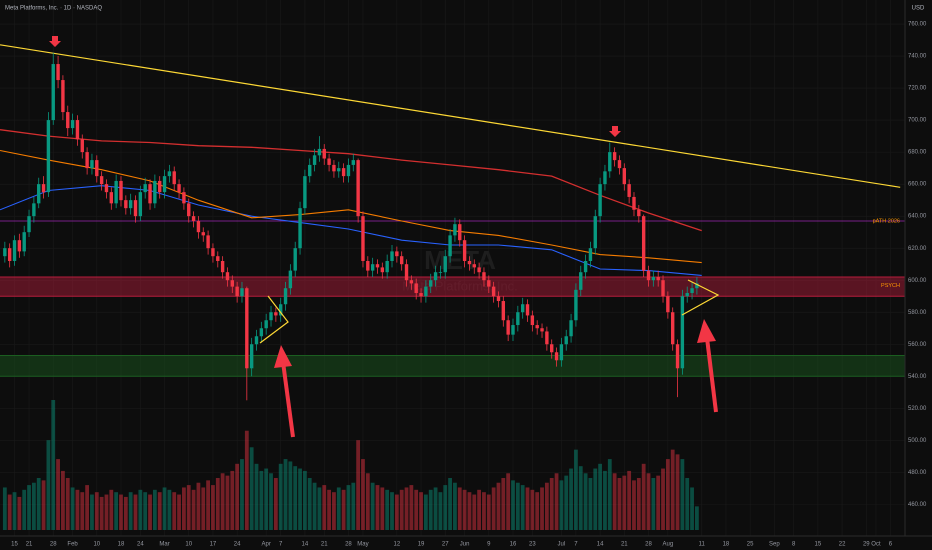  What do you see at coordinates (918, 275) in the screenshot?
I see `price-axis-panel` at bounding box center [918, 275].